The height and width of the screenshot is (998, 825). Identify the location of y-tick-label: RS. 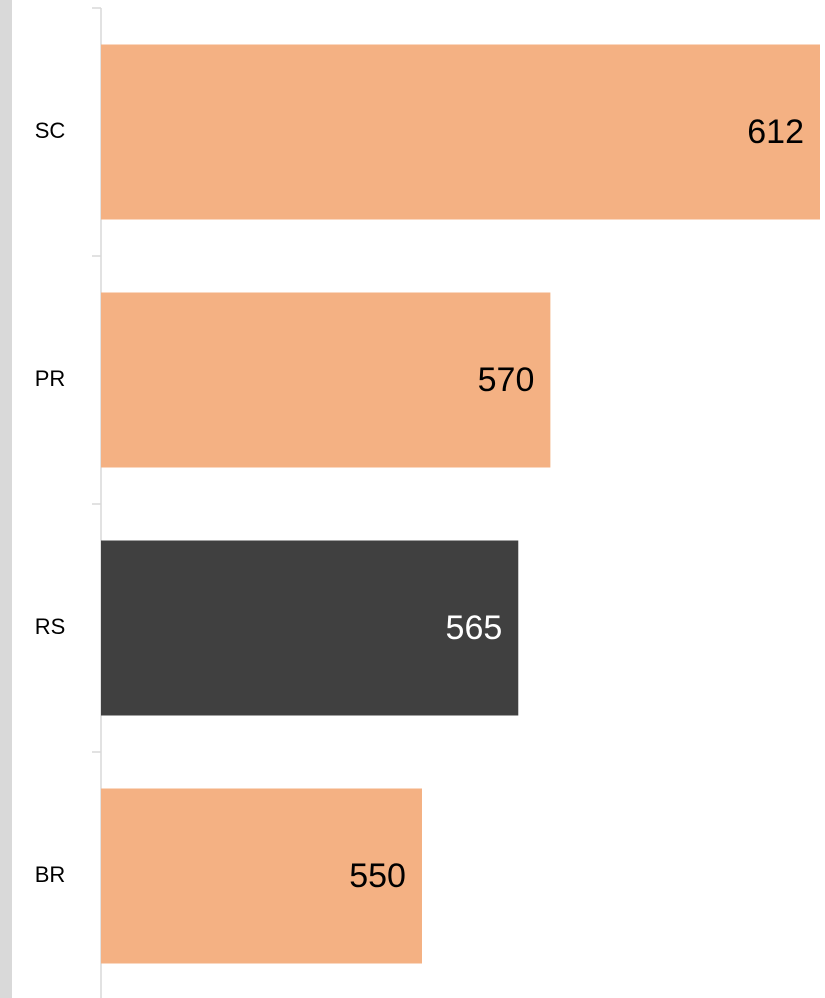
(50, 626).